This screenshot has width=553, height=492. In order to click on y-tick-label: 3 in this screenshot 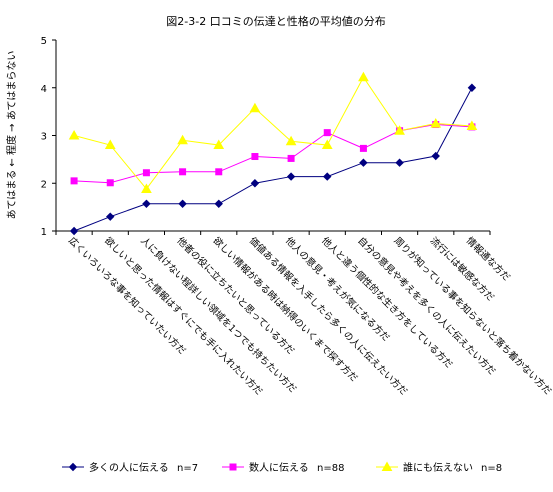, I will do `click(44, 137)`.